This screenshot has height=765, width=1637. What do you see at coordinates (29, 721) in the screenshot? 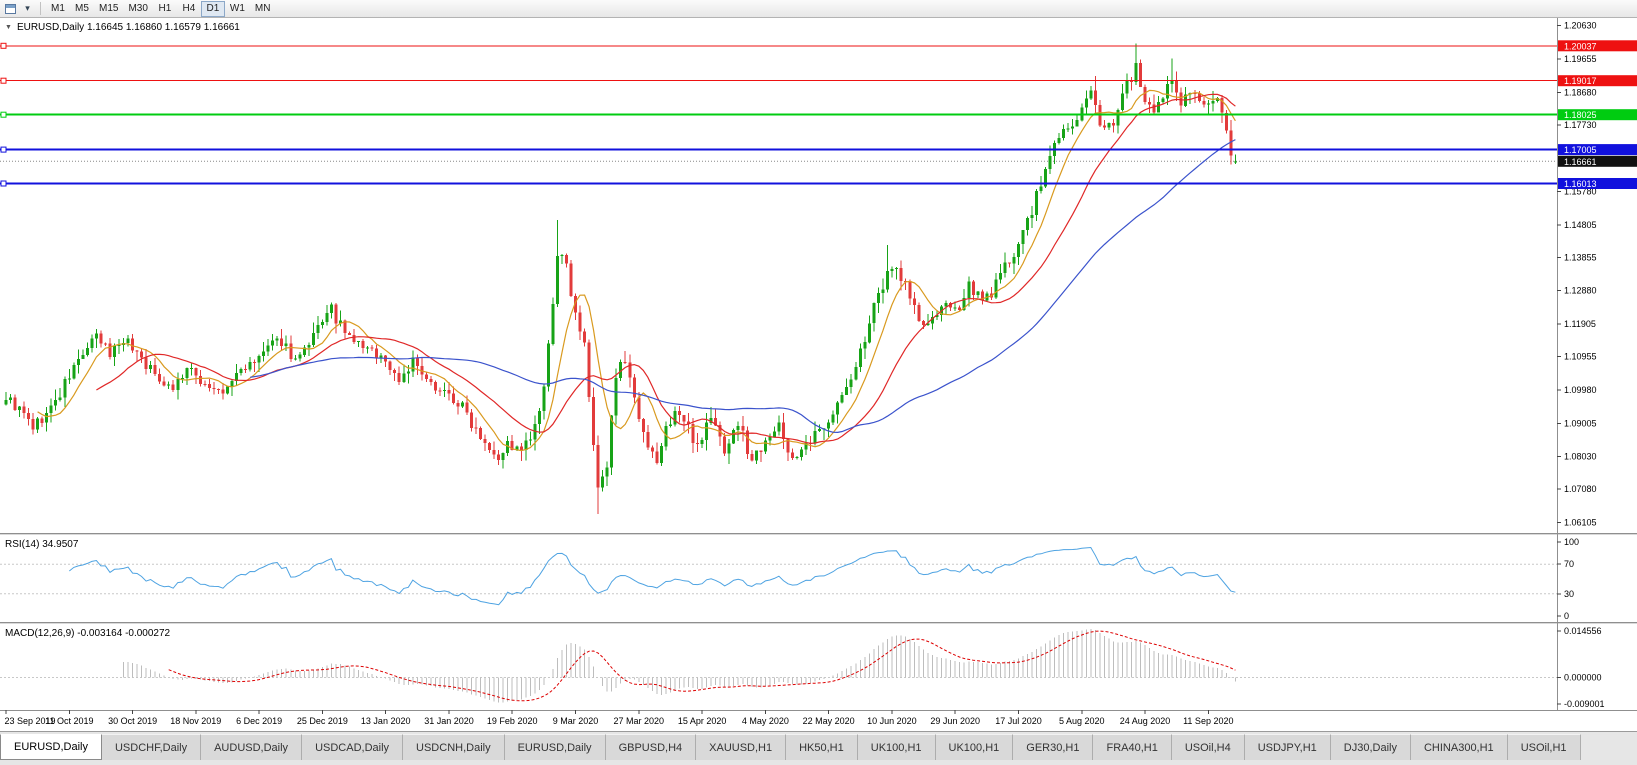
I see `svg-text: 23 Sep 2019` at bounding box center [29, 721].